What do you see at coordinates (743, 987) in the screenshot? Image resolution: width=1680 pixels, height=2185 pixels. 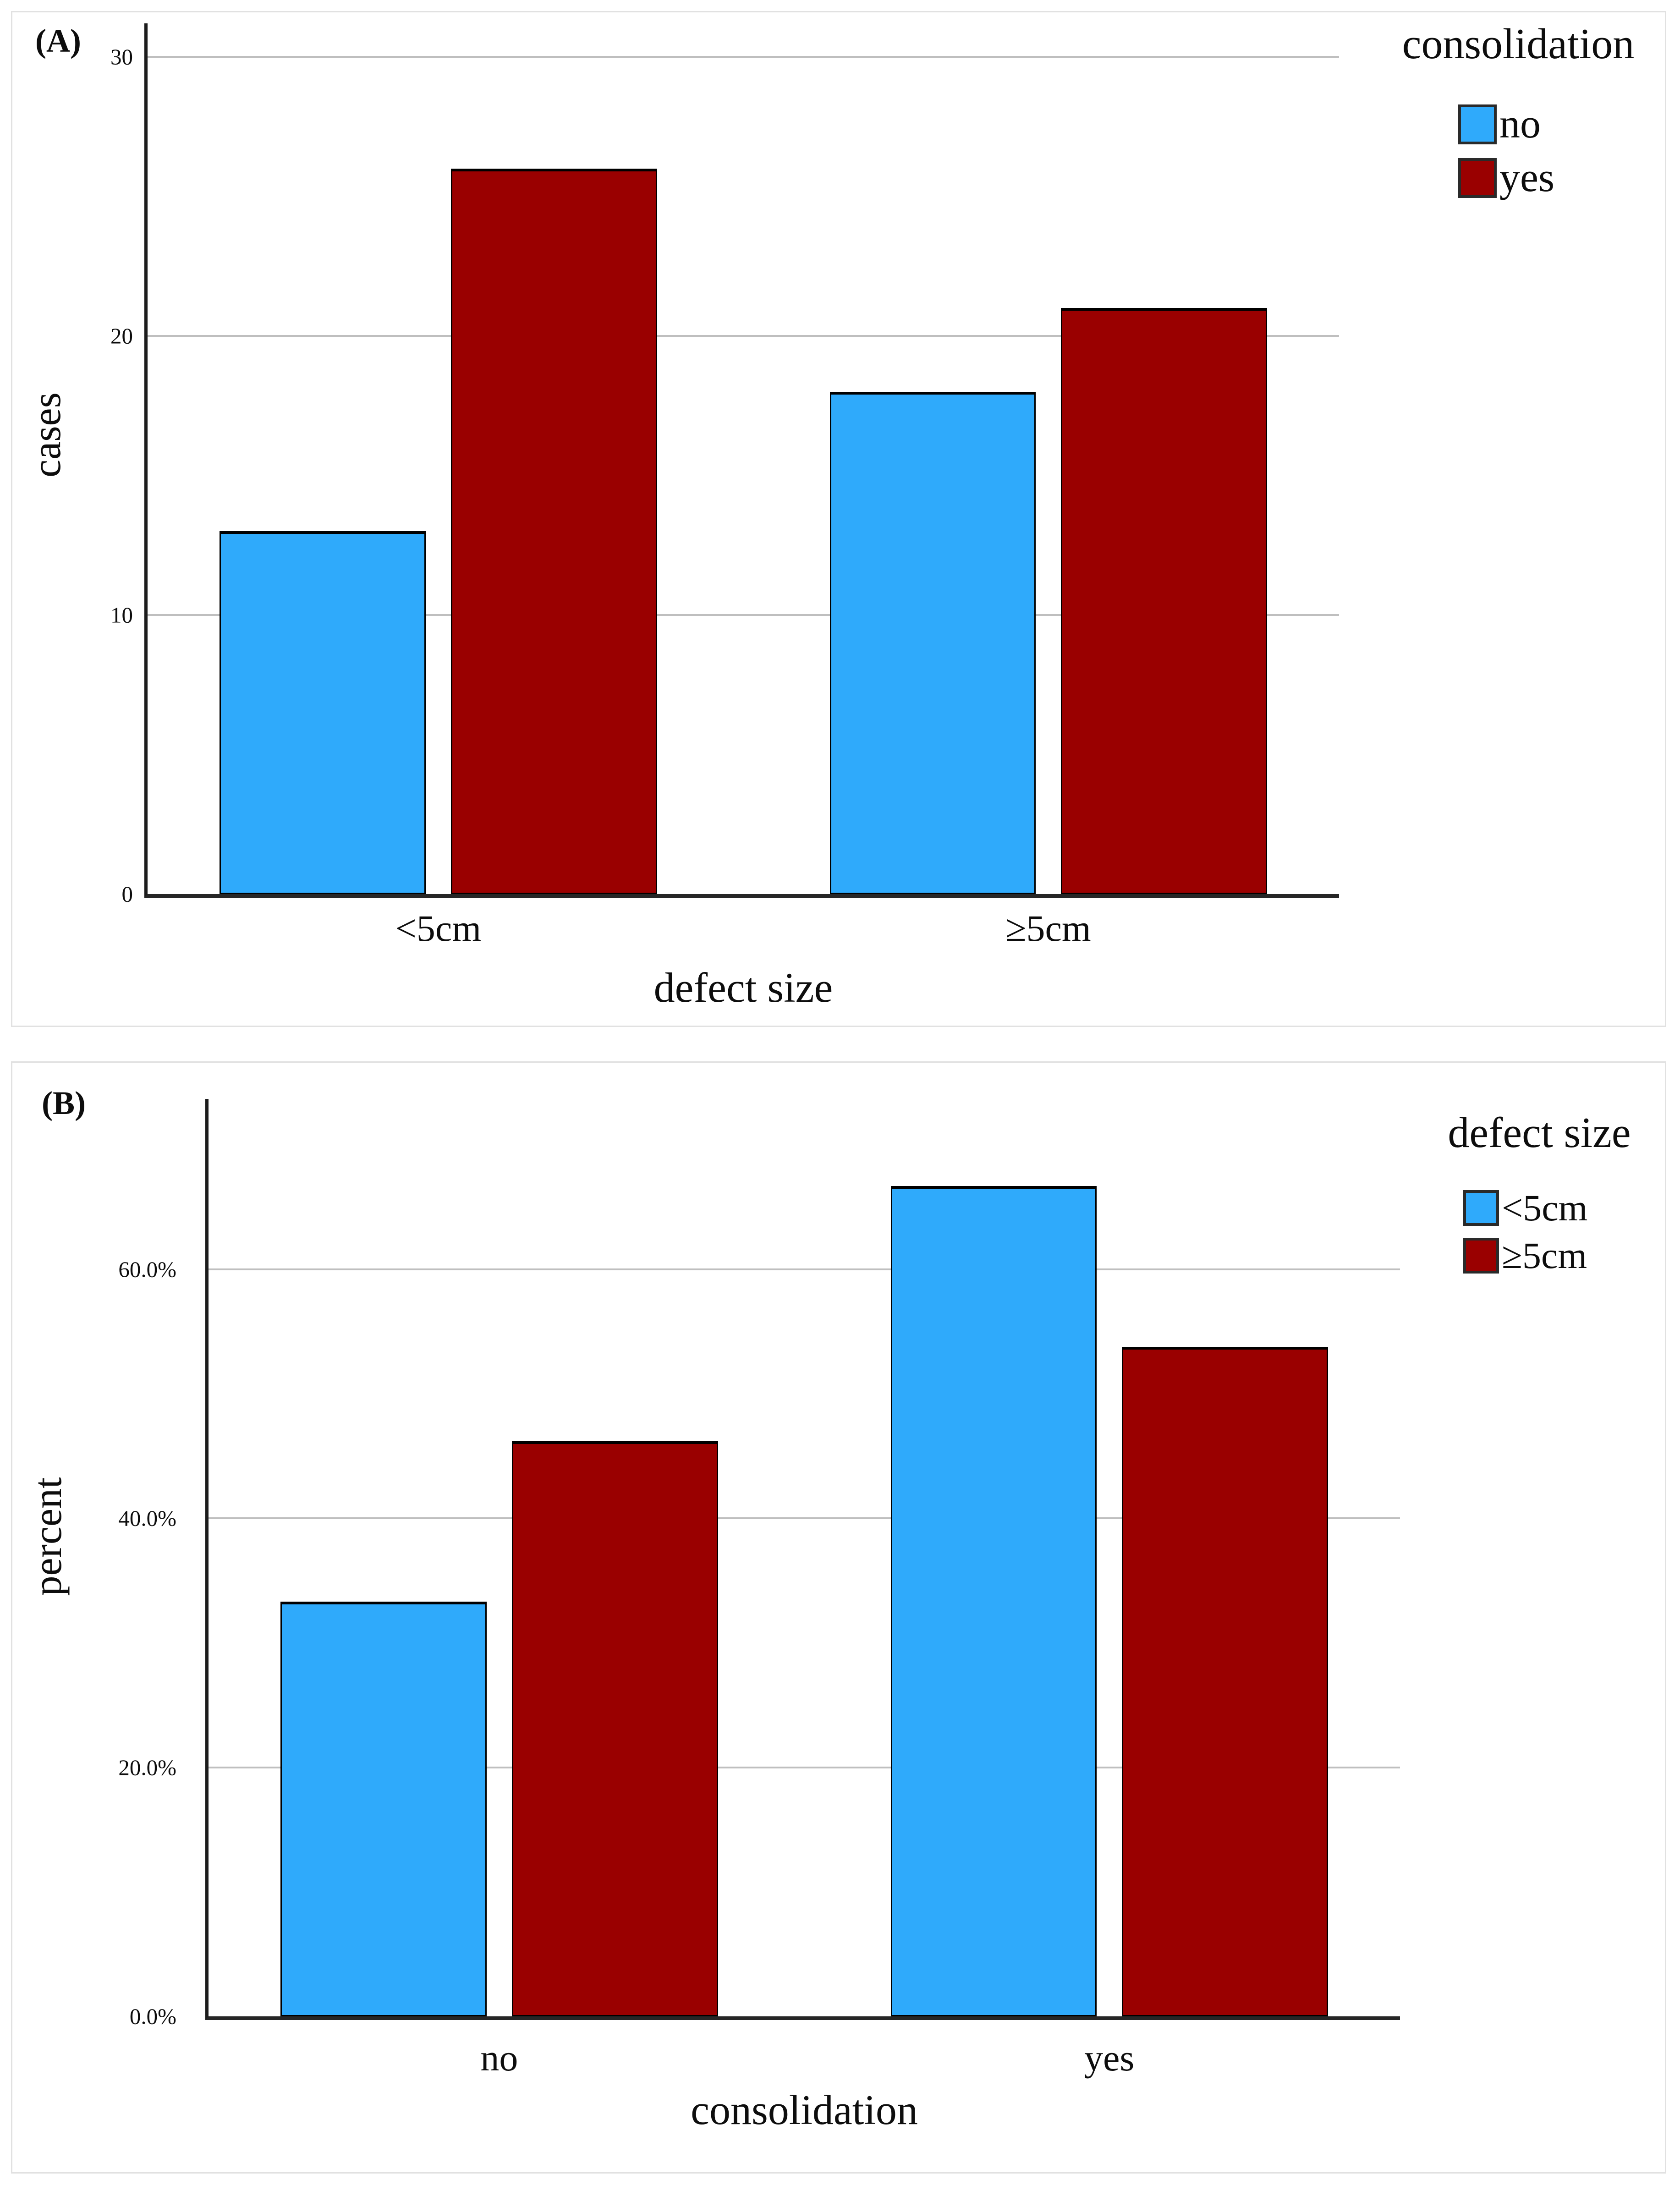 I see `x-axis-title-defect-size: defect size` at bounding box center [743, 987].